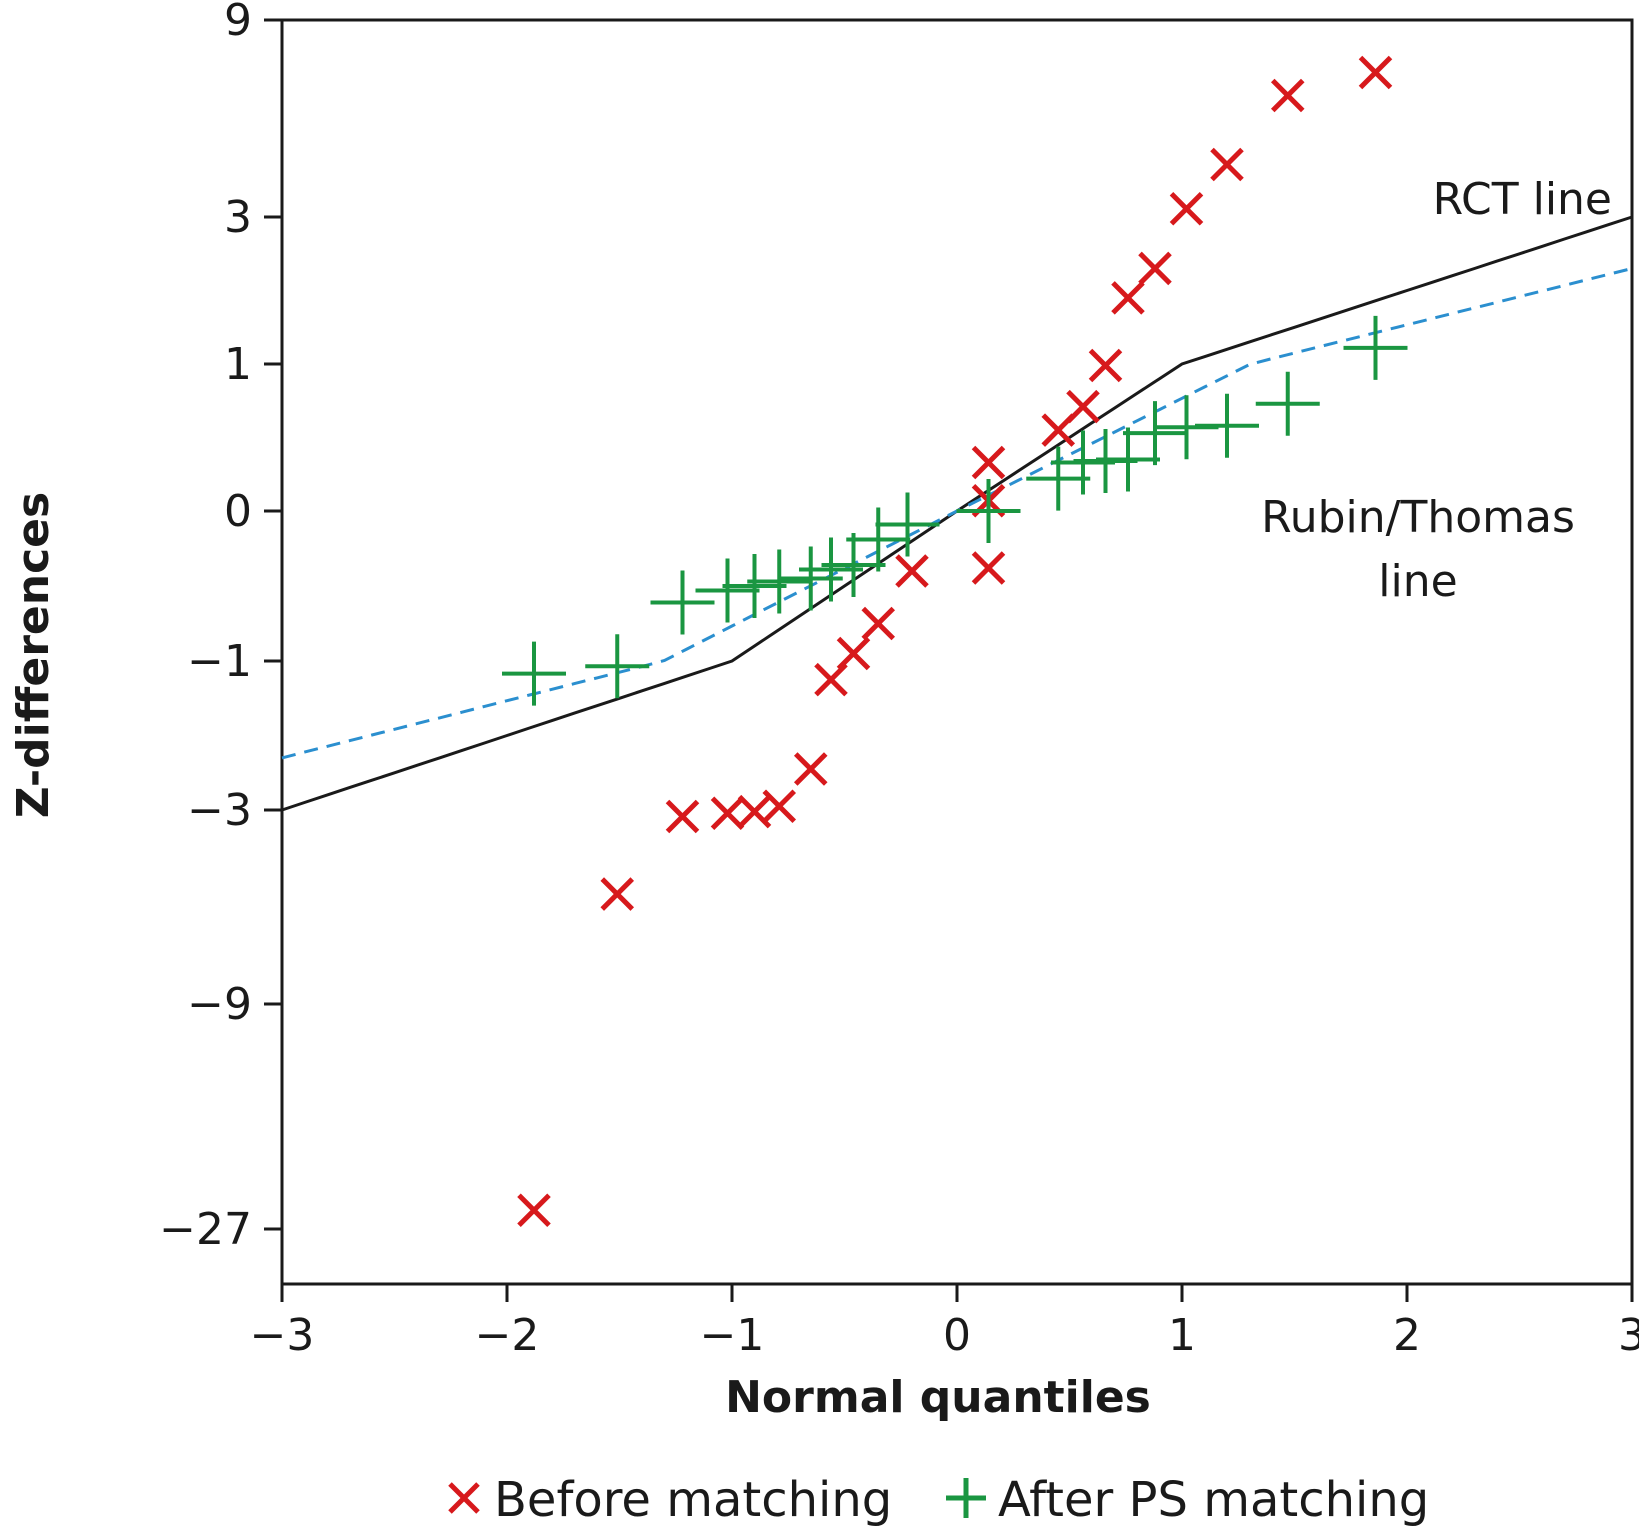 The image size is (1639, 1534). I want to click on x-tick-label: 1, so click(1182, 1335).